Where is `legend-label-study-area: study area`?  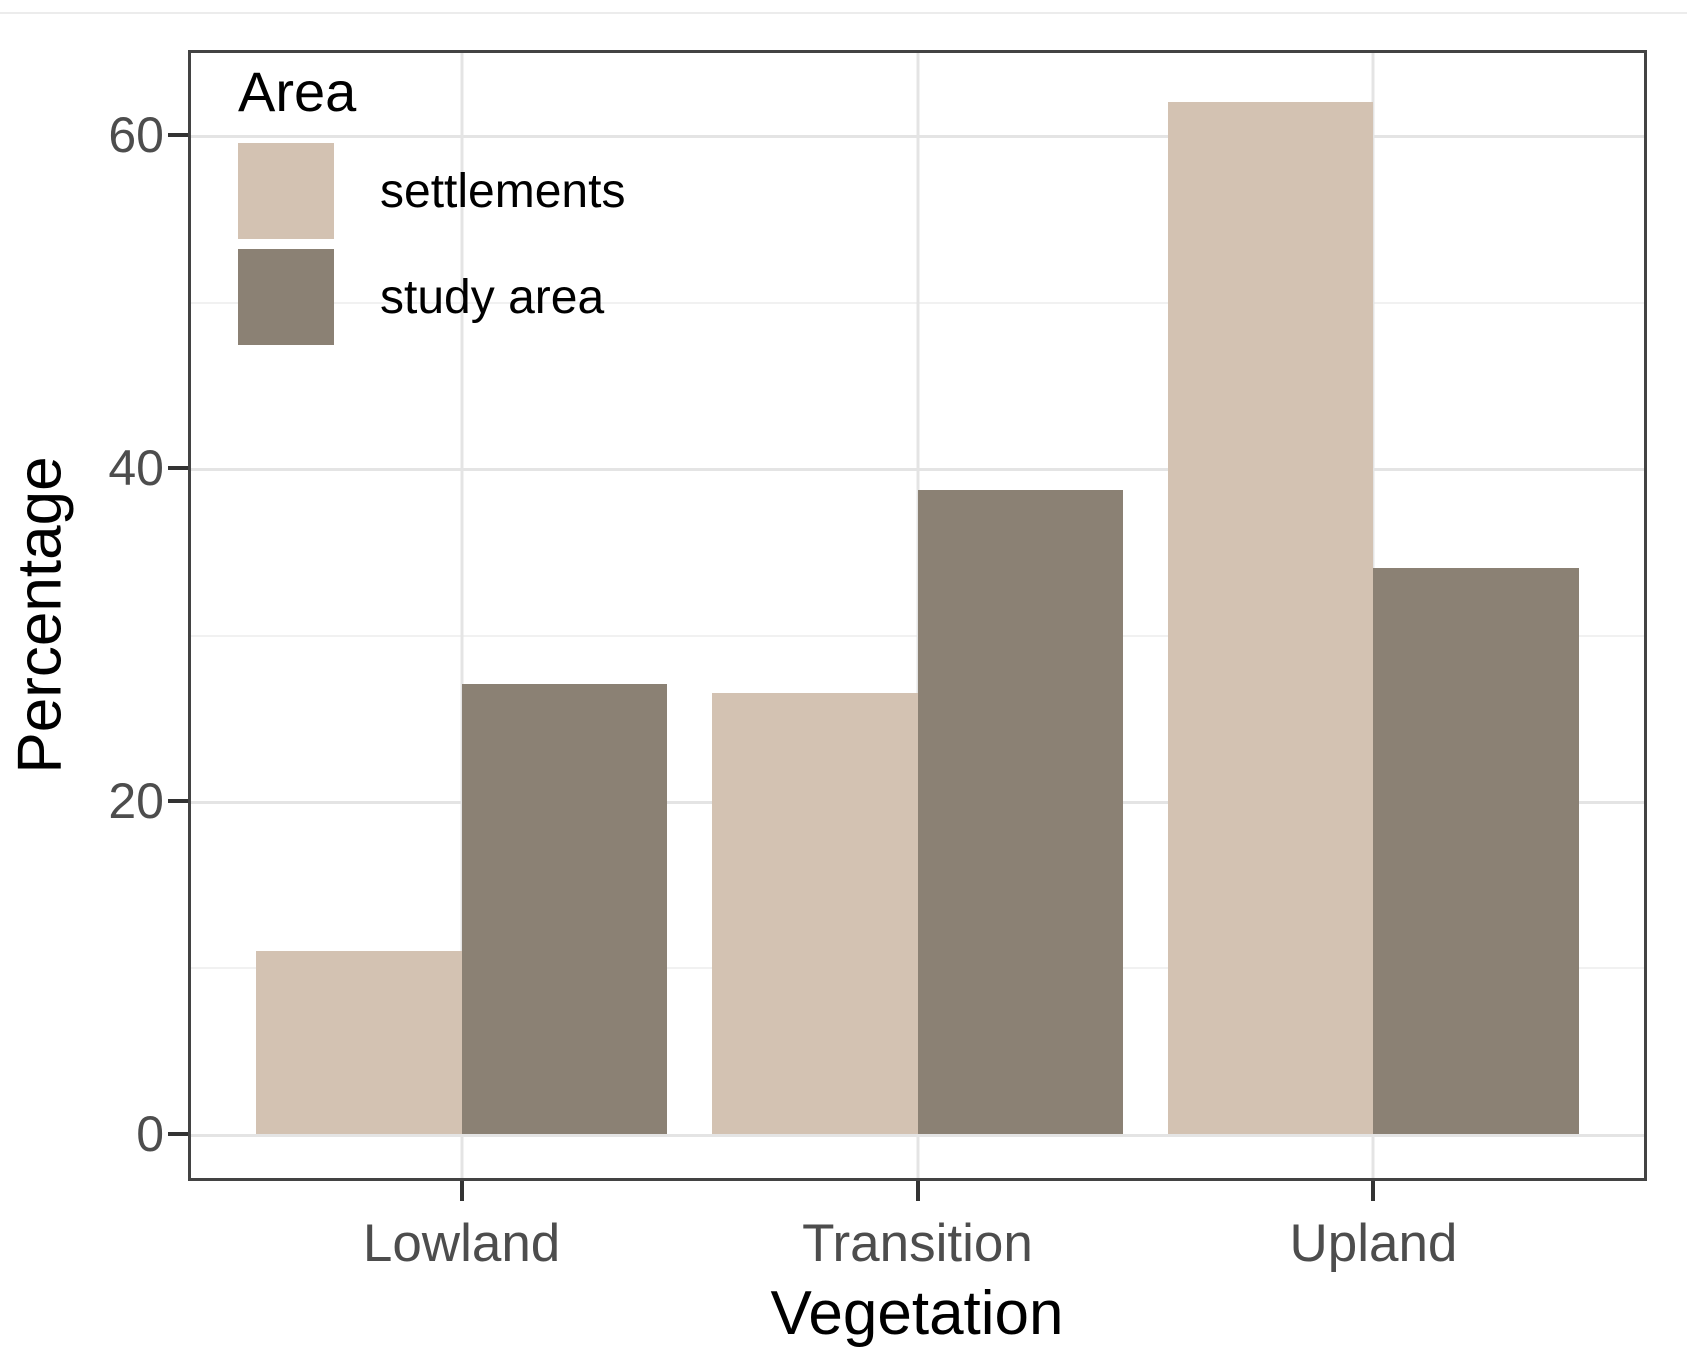 legend-label-study-area: study area is located at coordinates (492, 297).